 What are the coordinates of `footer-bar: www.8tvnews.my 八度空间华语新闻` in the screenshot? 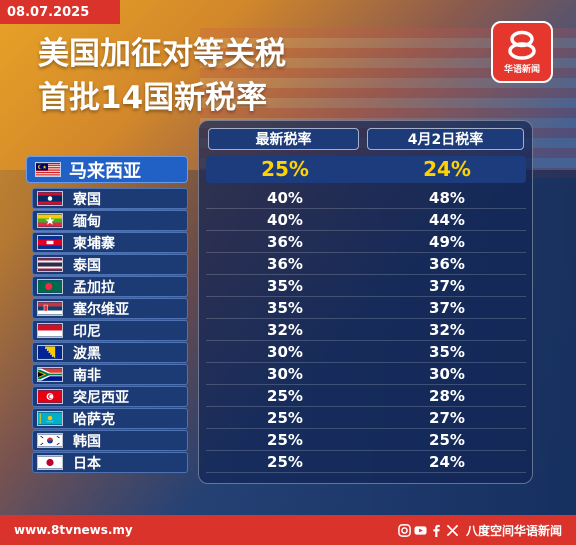 It's located at (288, 530).